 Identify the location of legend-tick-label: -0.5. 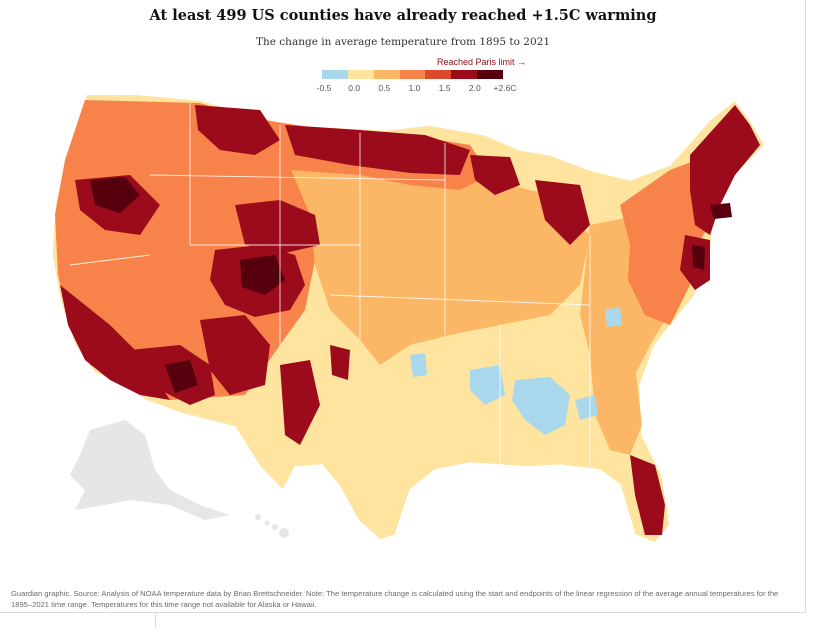
(324, 88).